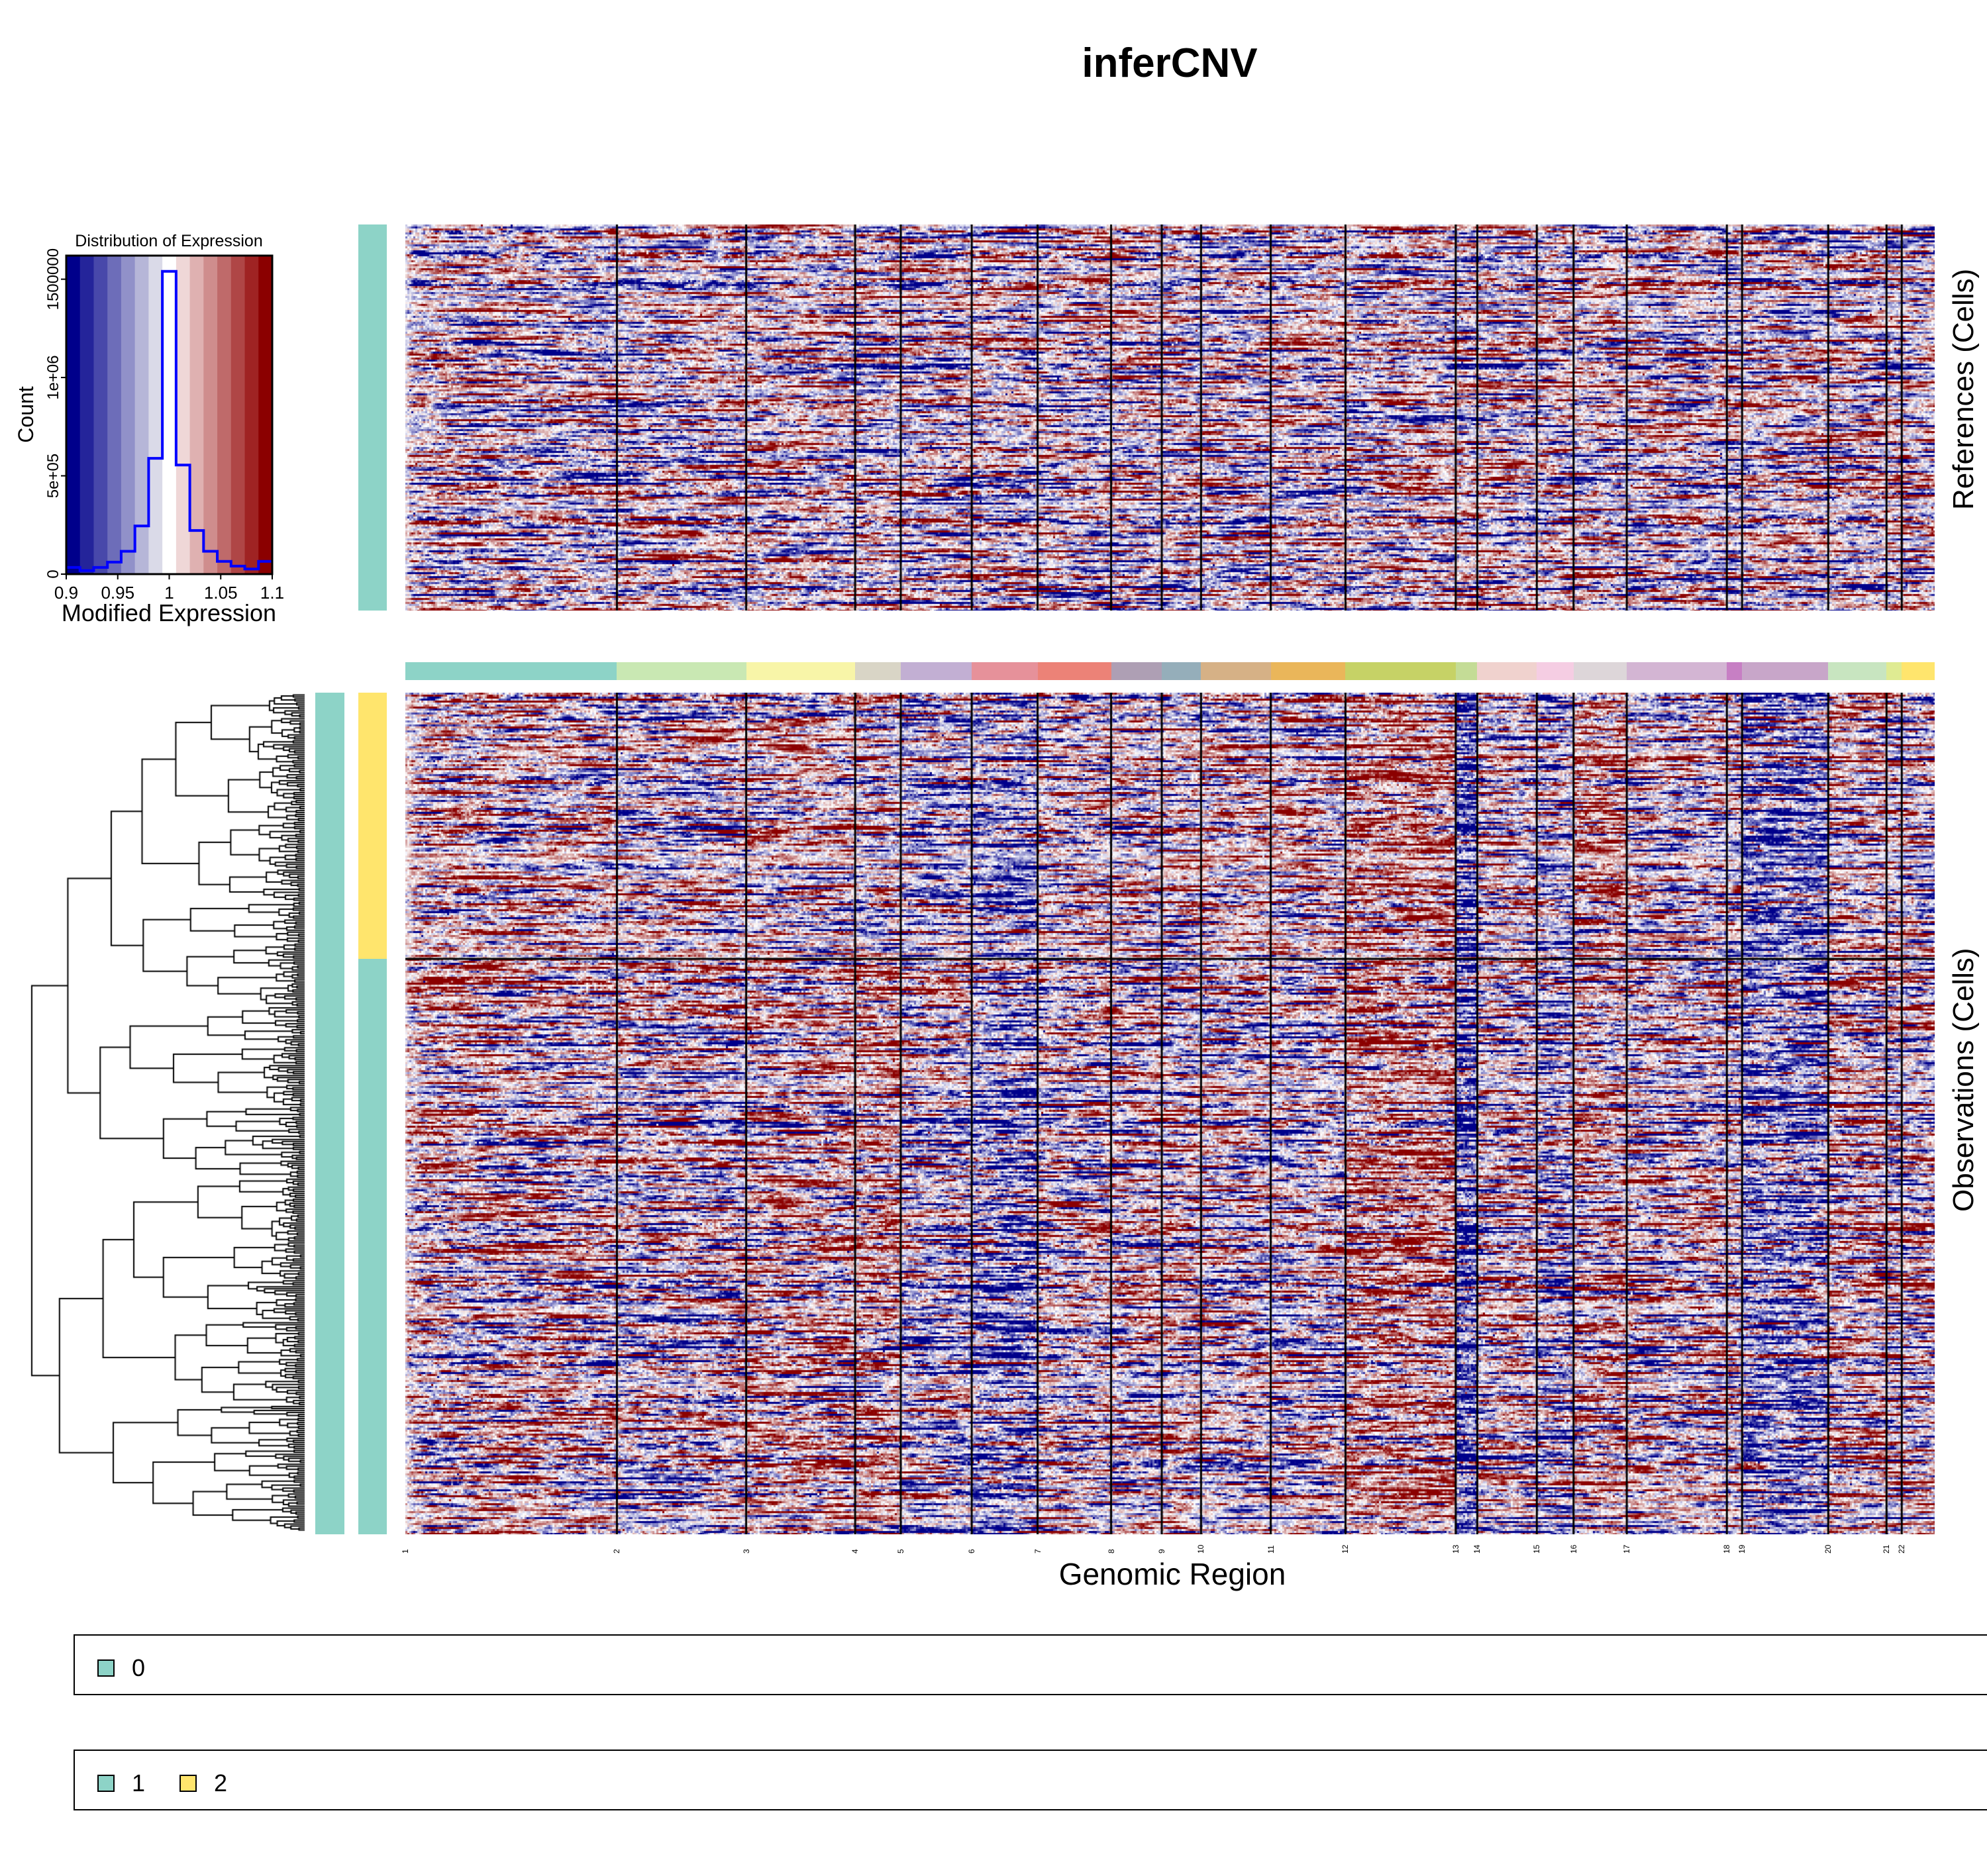  What do you see at coordinates (121, 1783) in the screenshot?
I see `legend-item: 1` at bounding box center [121, 1783].